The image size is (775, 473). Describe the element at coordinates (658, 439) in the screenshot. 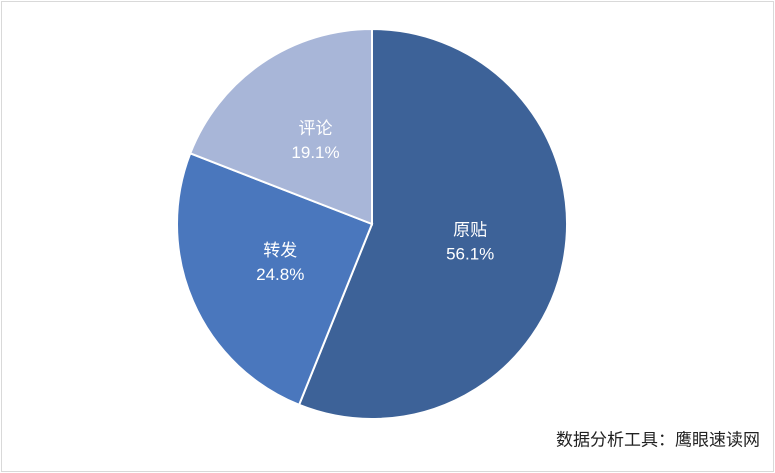

I see `source-note: 数据分析工具：鹰眼速读网` at that location.